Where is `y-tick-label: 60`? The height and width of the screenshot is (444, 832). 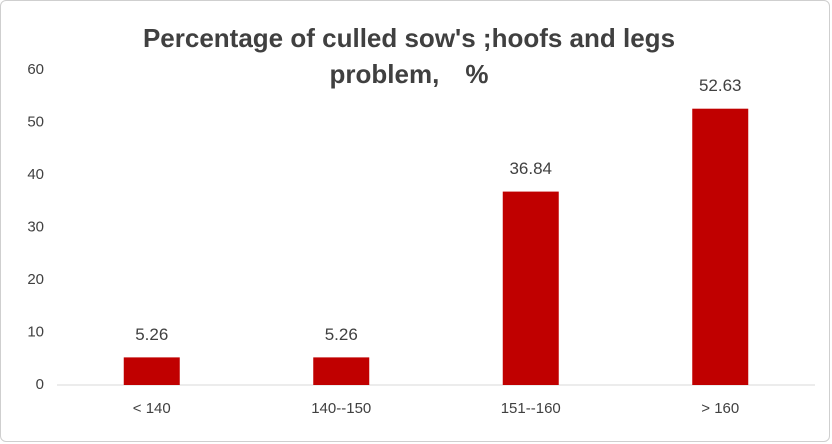 y-tick-label: 60 is located at coordinates (35, 69).